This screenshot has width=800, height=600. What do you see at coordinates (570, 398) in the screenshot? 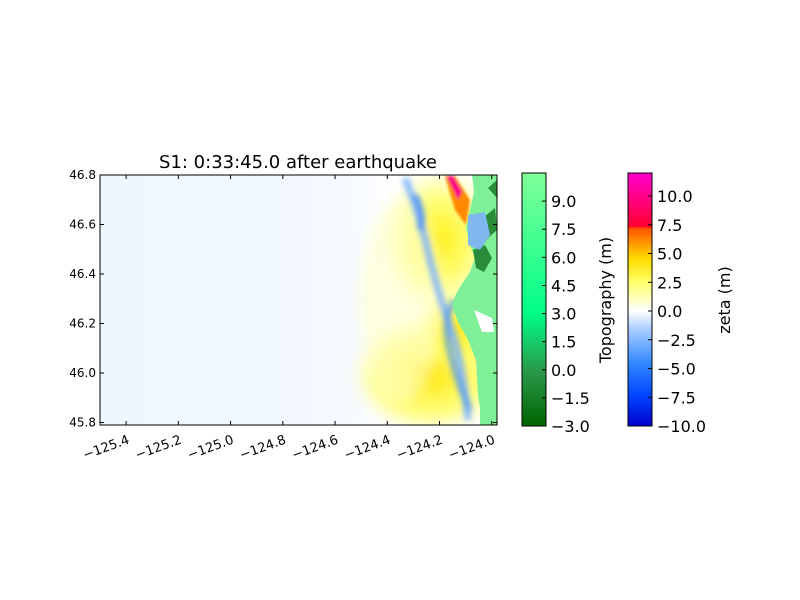
I see `colorbar-tick-label: −1.5` at bounding box center [570, 398].